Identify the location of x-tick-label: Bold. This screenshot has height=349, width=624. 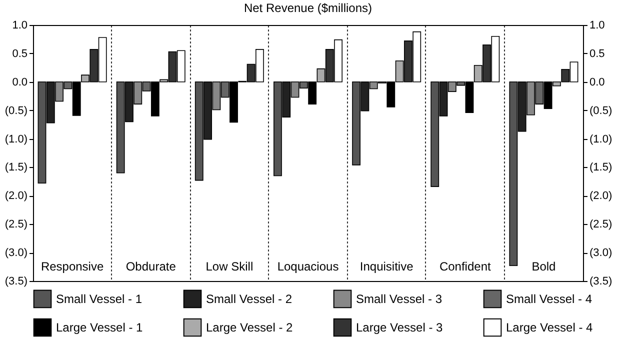
(544, 267).